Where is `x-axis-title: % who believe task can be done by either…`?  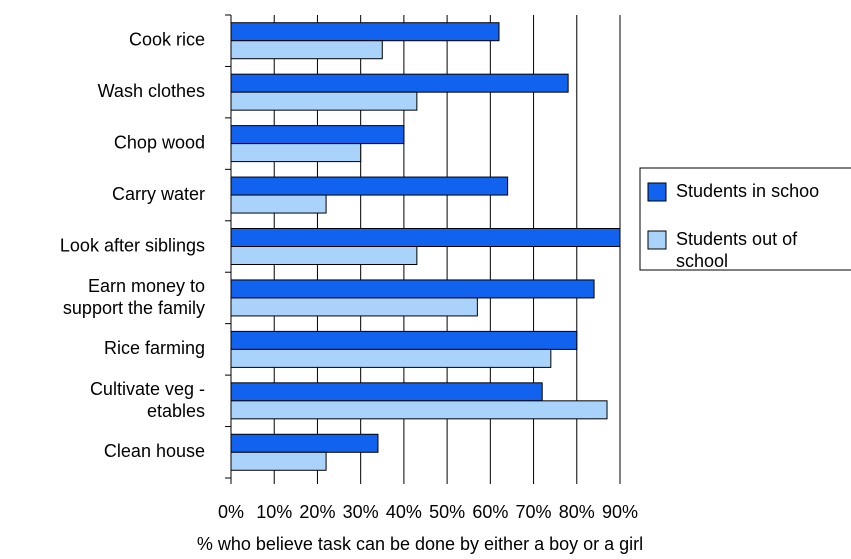
x-axis-title: % who believe task can be done by either… is located at coordinates (420, 544).